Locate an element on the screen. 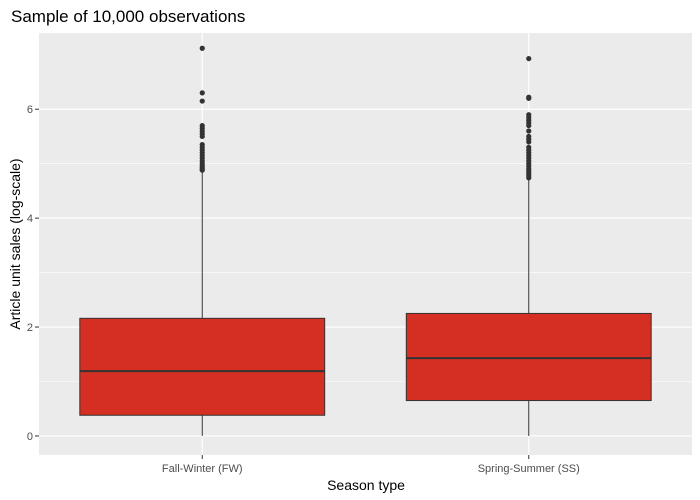 The image size is (700, 500). x-tick-label: Fall-Winter (FW) is located at coordinates (202, 469).